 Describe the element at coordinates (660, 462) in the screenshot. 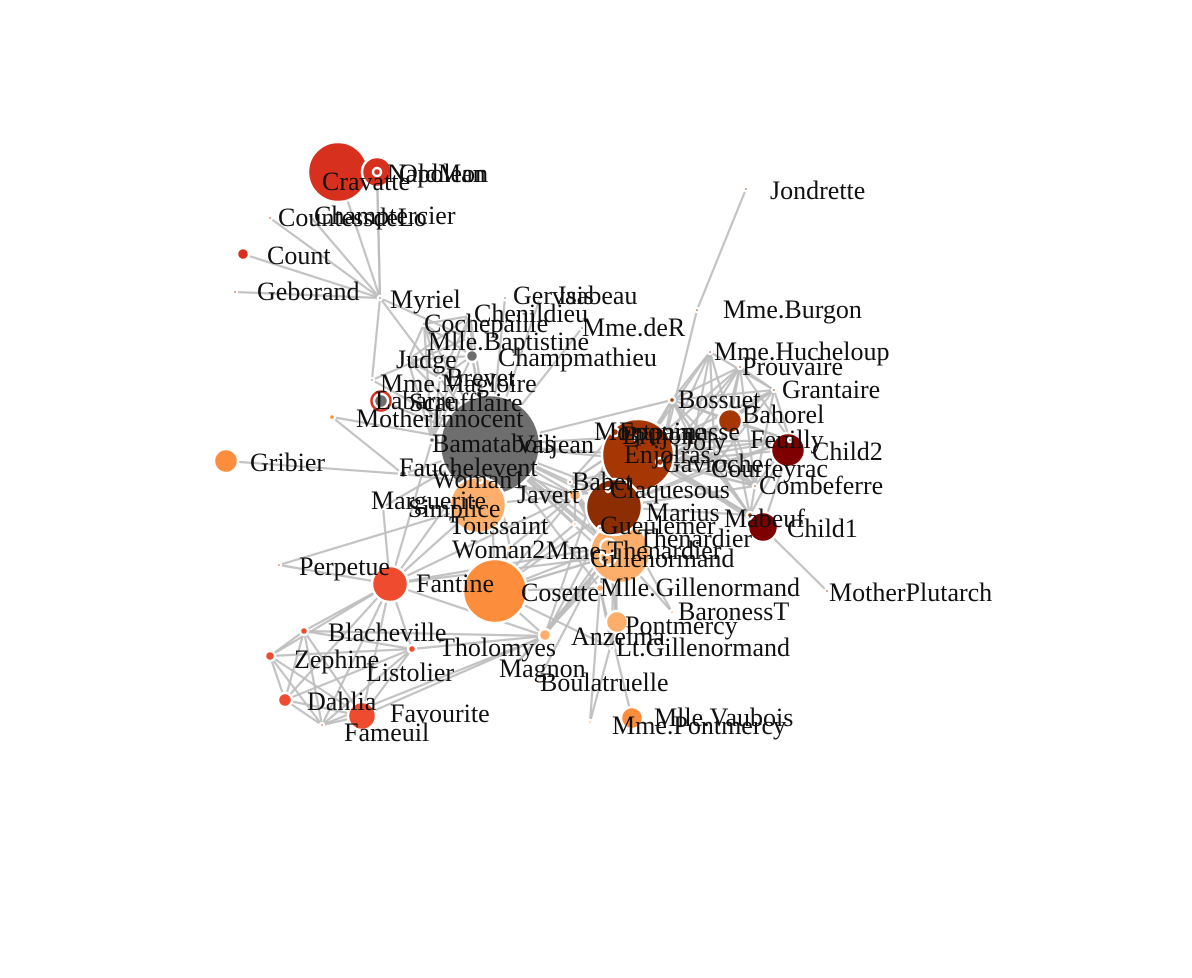

I see `node-Gavroche` at that location.